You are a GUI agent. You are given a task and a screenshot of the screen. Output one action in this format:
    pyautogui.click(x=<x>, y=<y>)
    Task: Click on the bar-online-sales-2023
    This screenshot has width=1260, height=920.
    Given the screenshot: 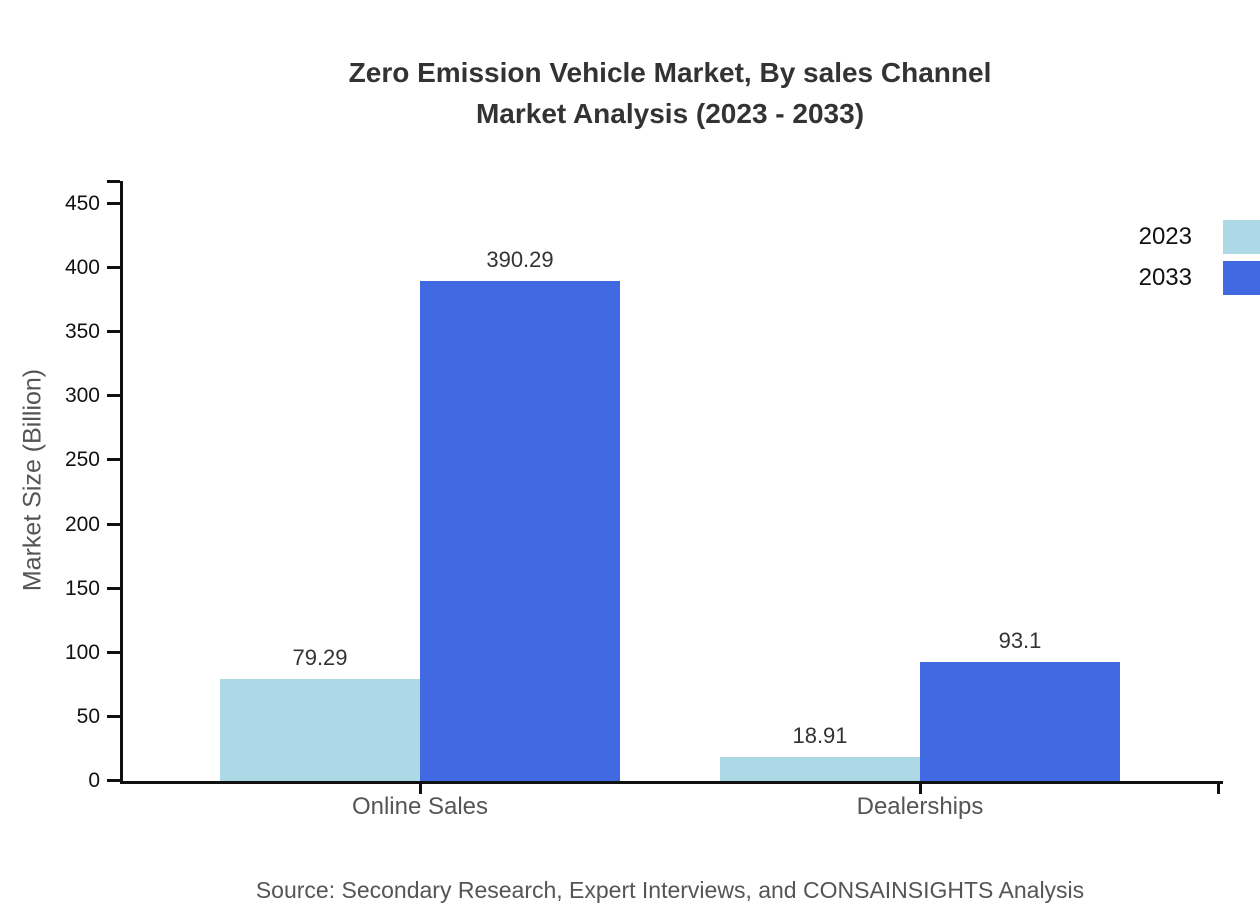 What is the action you would take?
    pyautogui.click(x=320, y=730)
    